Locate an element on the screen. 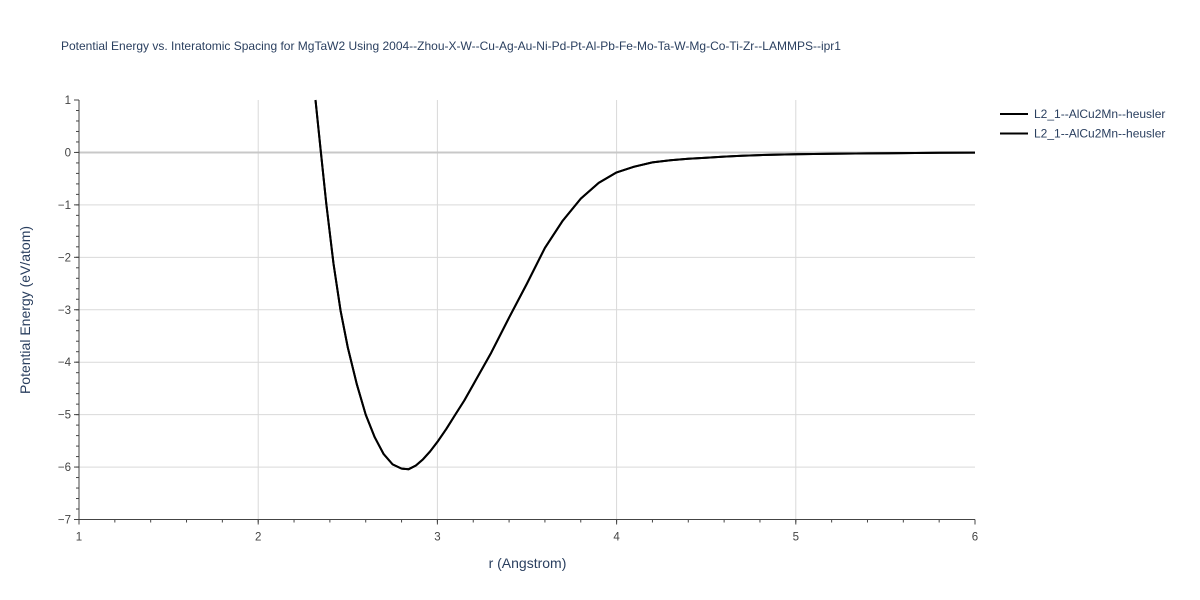  y-tick-label: −2 is located at coordinates (64, 258).